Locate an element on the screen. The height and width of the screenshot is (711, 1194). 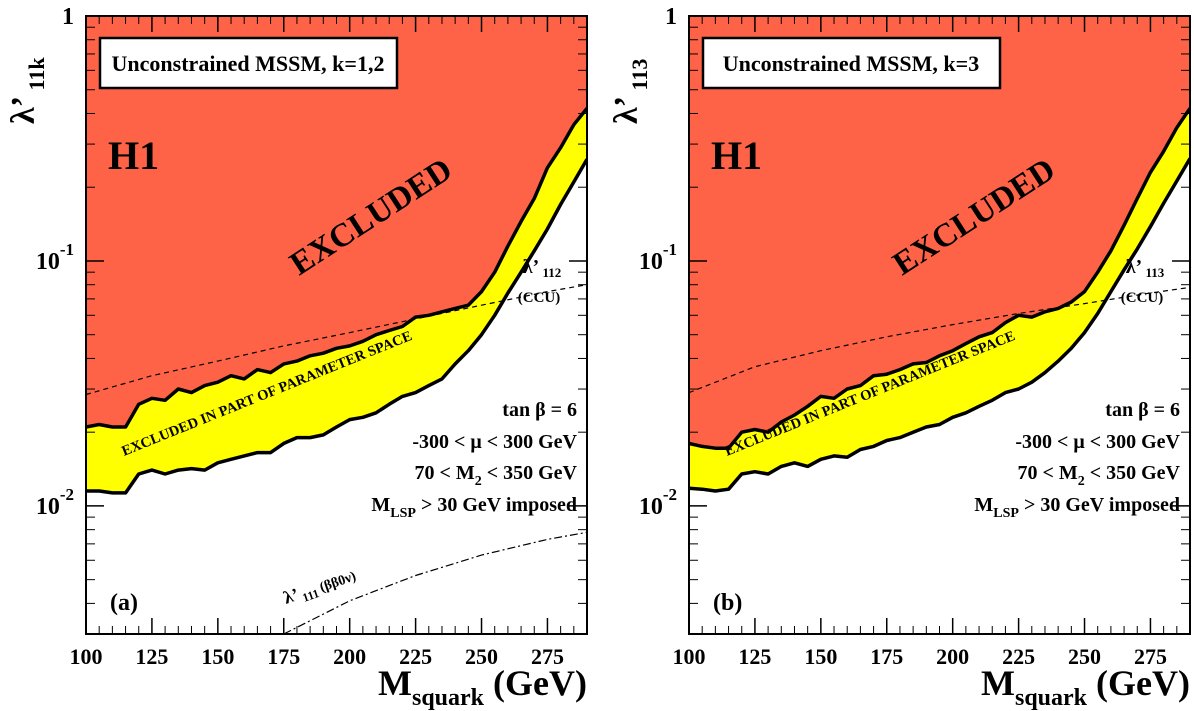
double-beta-curve-label: λ’ 111 (ββ0ν) is located at coordinates (320, 587).